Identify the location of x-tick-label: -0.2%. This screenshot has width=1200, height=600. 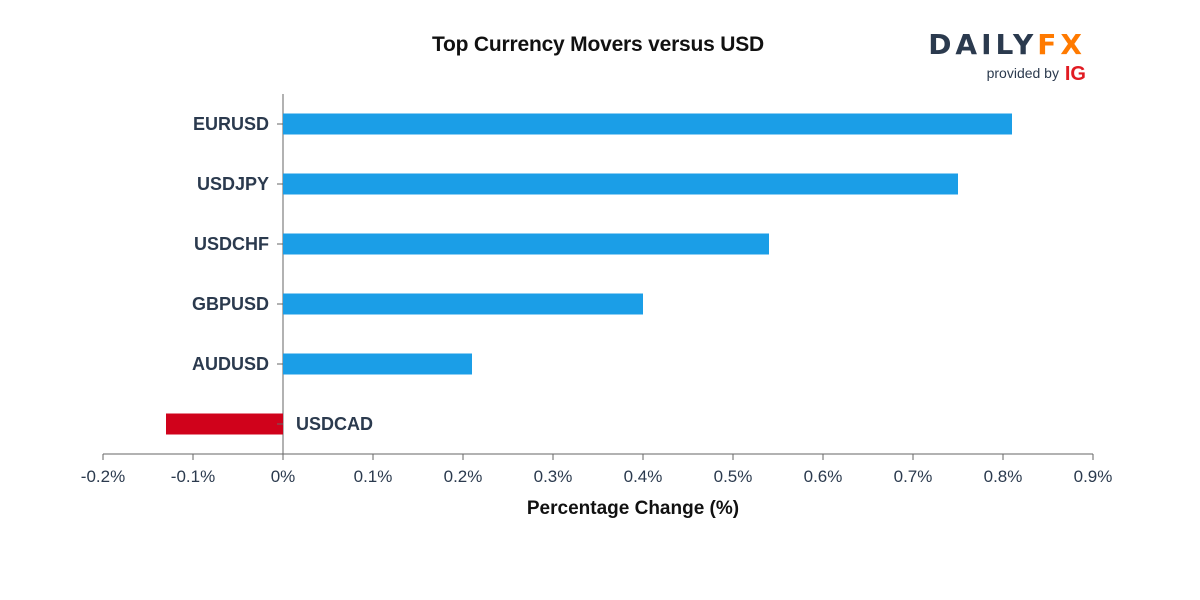
(103, 476).